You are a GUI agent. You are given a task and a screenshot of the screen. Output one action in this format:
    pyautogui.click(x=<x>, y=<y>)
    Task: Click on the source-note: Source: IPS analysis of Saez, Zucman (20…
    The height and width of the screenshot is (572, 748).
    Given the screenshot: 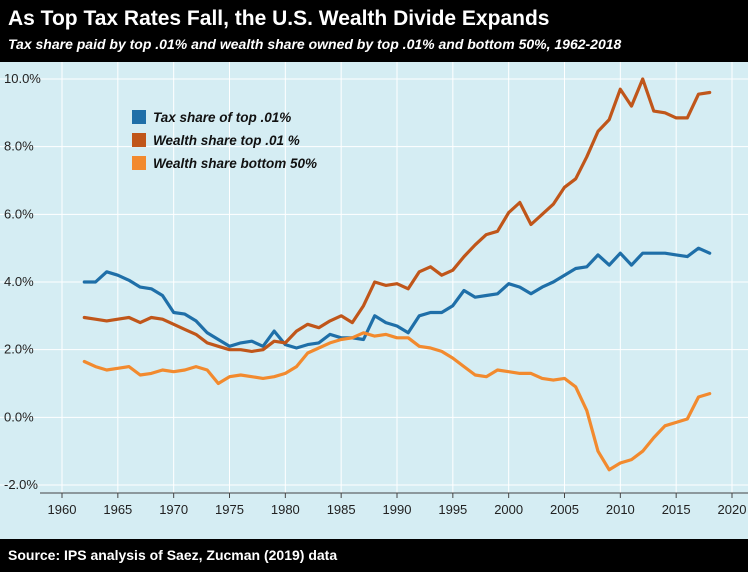 What is the action you would take?
    pyautogui.click(x=173, y=555)
    